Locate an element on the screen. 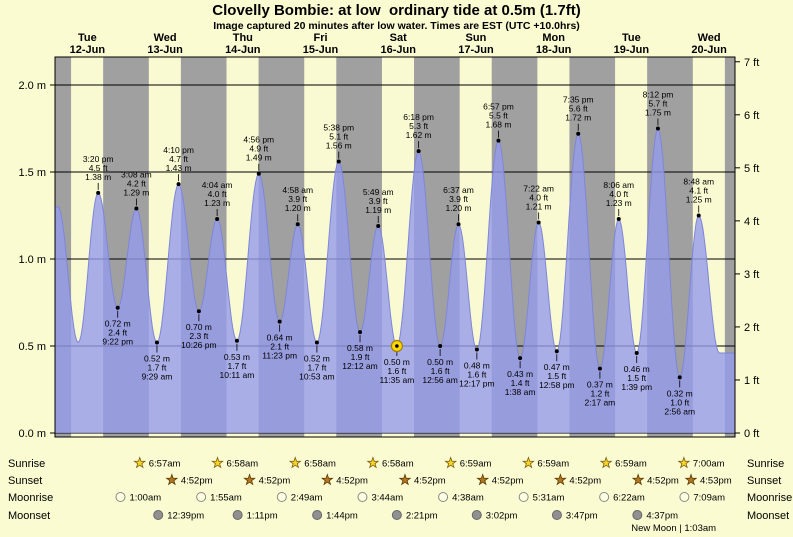 Image resolution: width=793 pixels, height=537 pixels. low-tide-label: 10:11 am is located at coordinates (237, 375).